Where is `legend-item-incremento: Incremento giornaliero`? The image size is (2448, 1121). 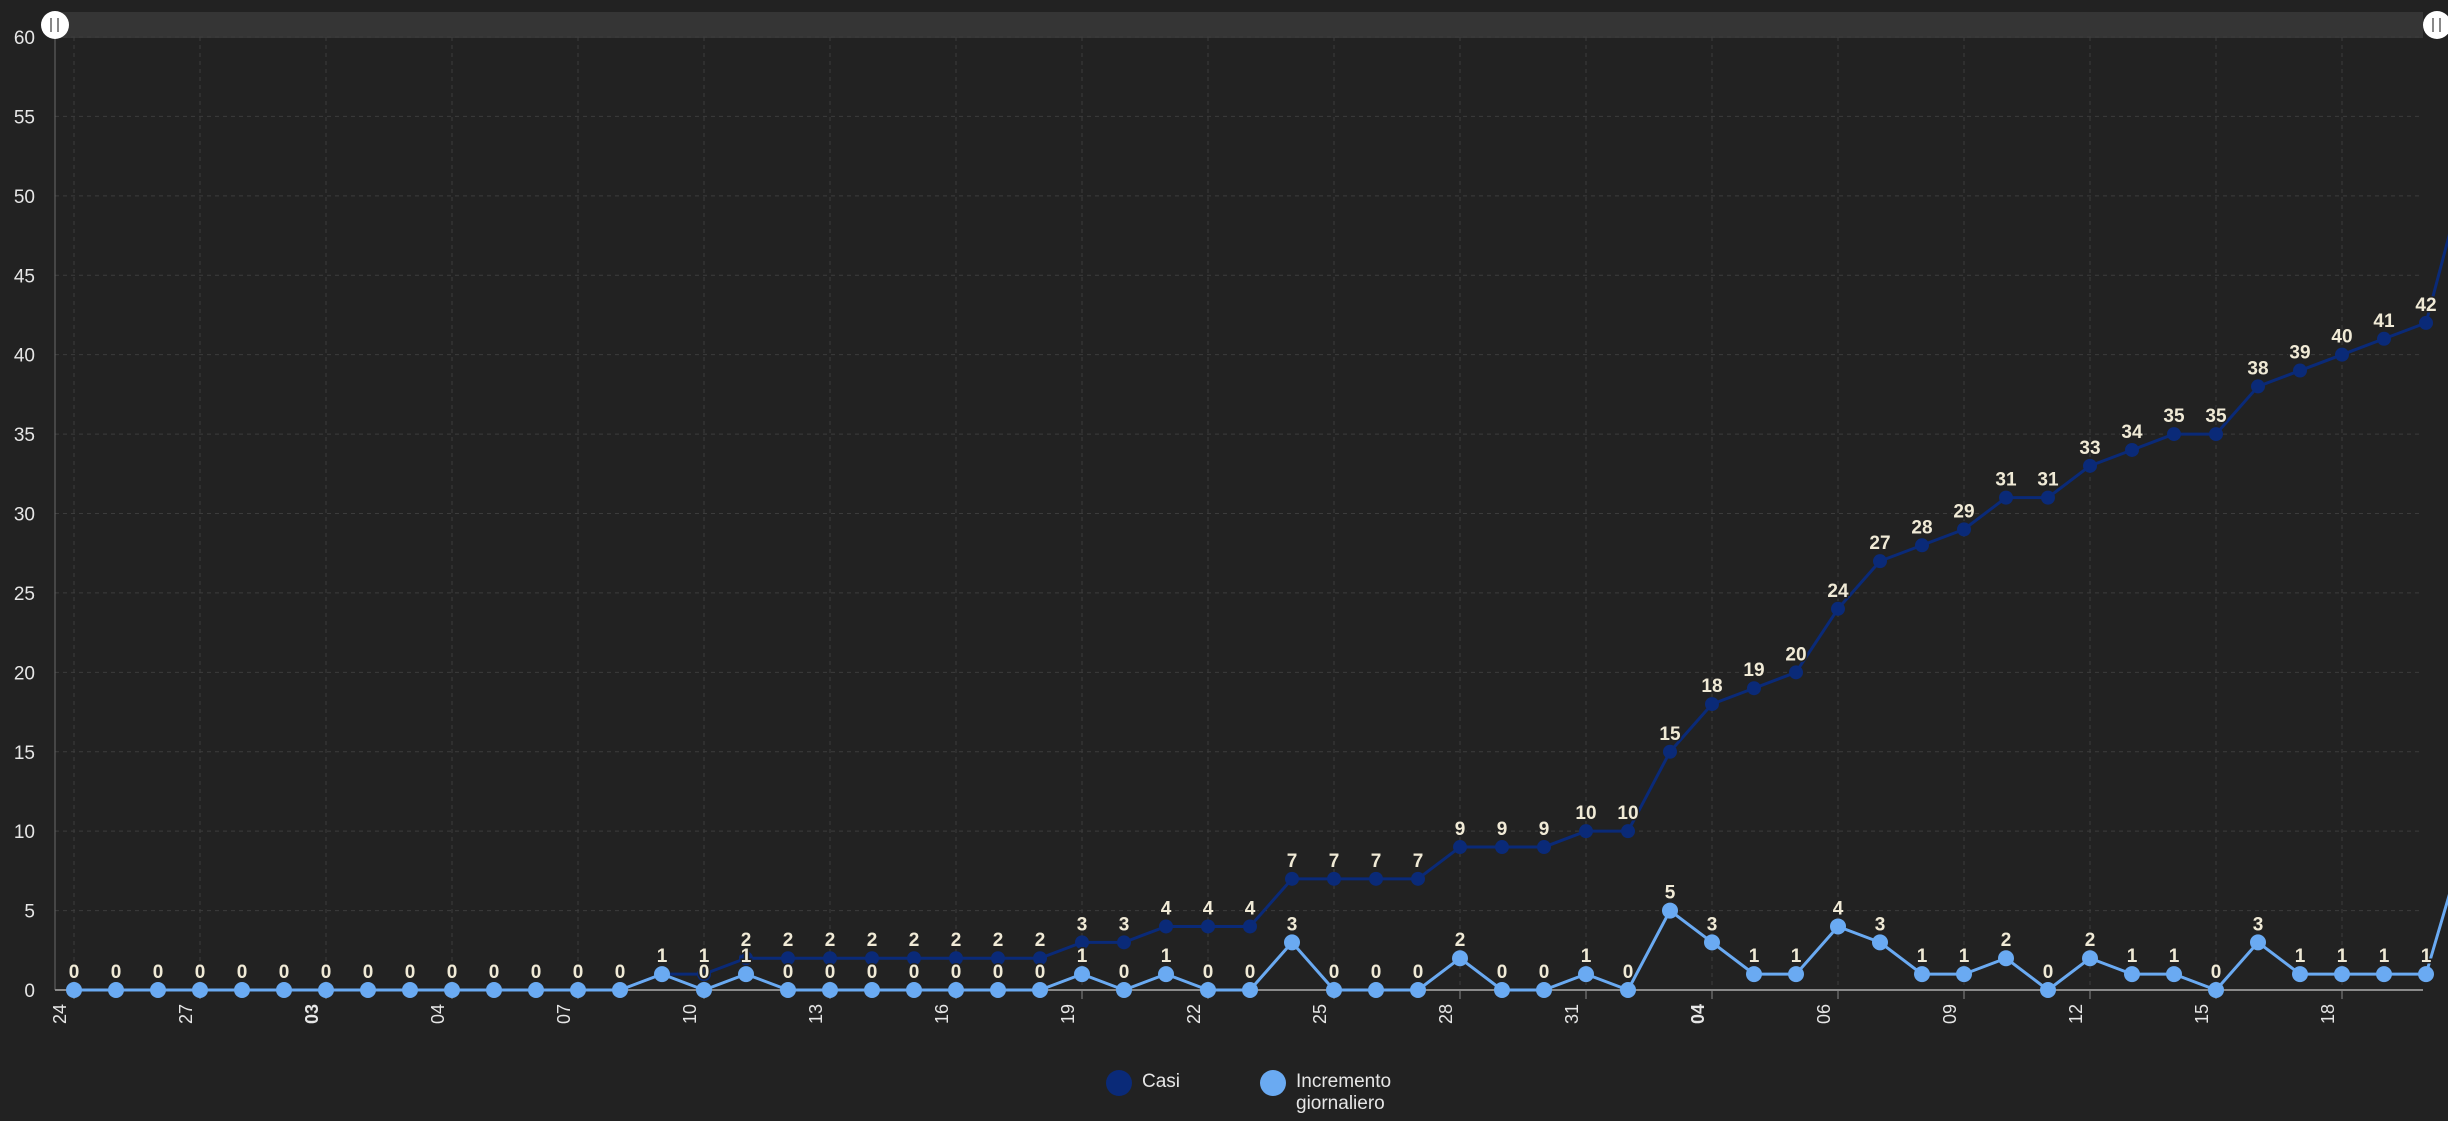 legend-item-incremento: Incremento giornaliero is located at coordinates (1333, 1091).